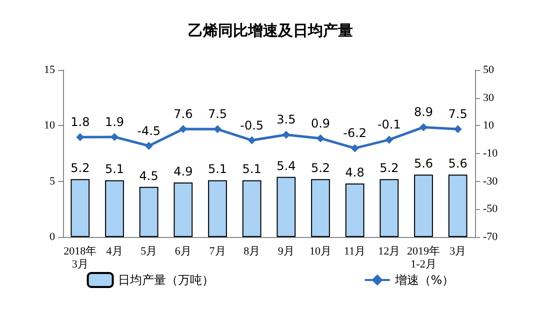 Image resolution: width=541 pixels, height=323 pixels. What do you see at coordinates (270, 31) in the screenshot?
I see `chart-title: 乙烯同比增速及日均产量` at bounding box center [270, 31].